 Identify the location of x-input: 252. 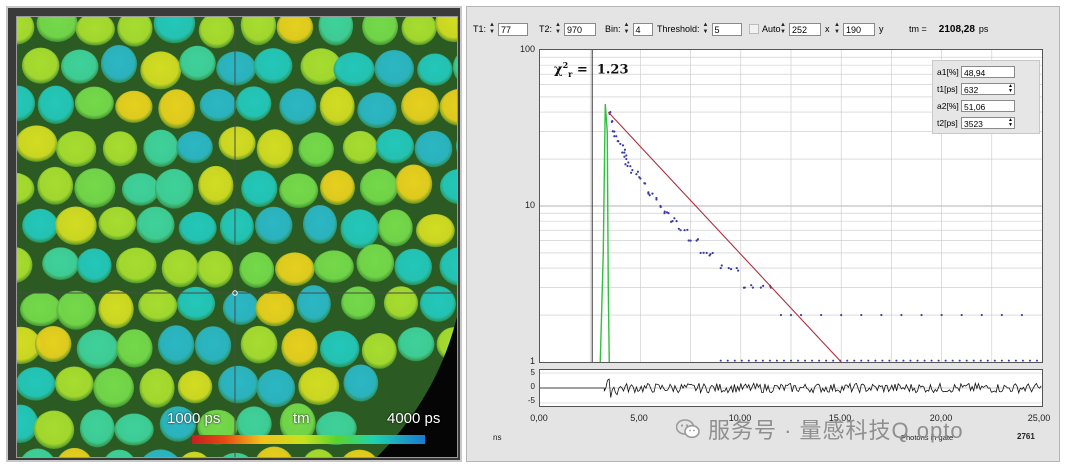
(805, 29).